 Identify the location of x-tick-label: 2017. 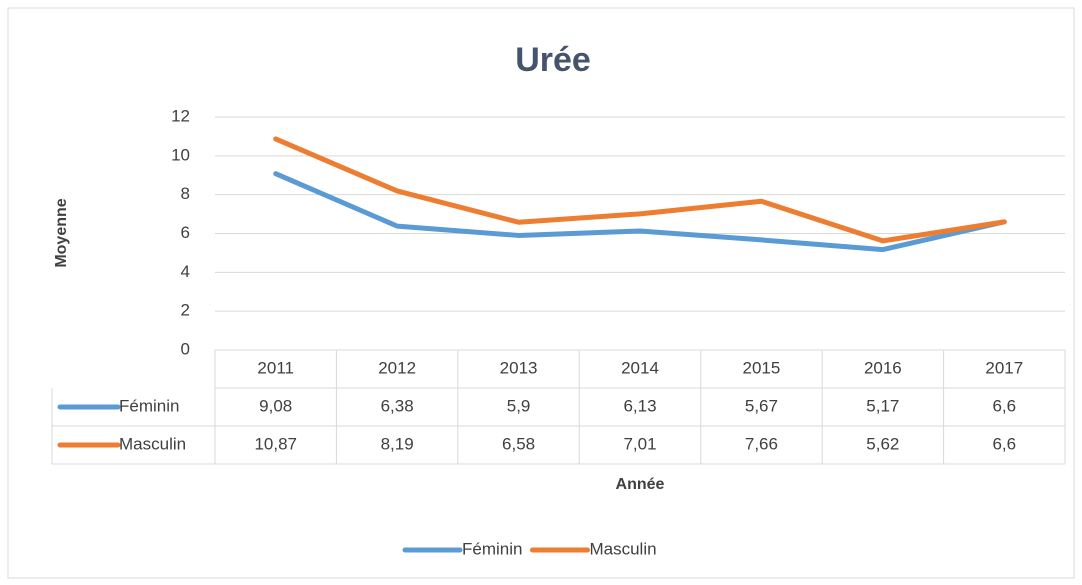
(1004, 367).